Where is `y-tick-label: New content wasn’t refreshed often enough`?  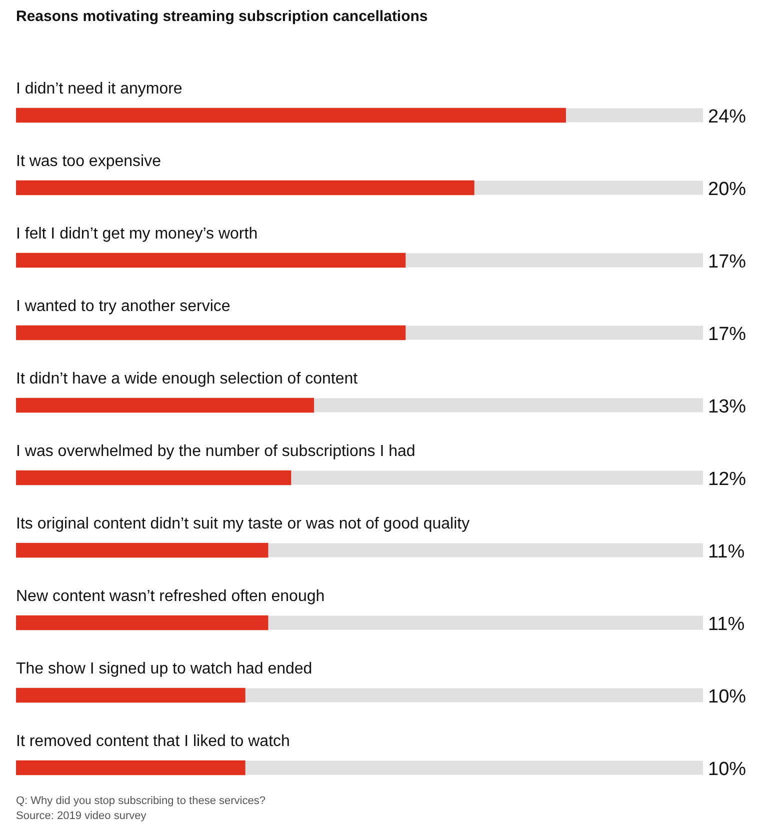 y-tick-label: New content wasn’t refreshed often enough is located at coordinates (170, 596).